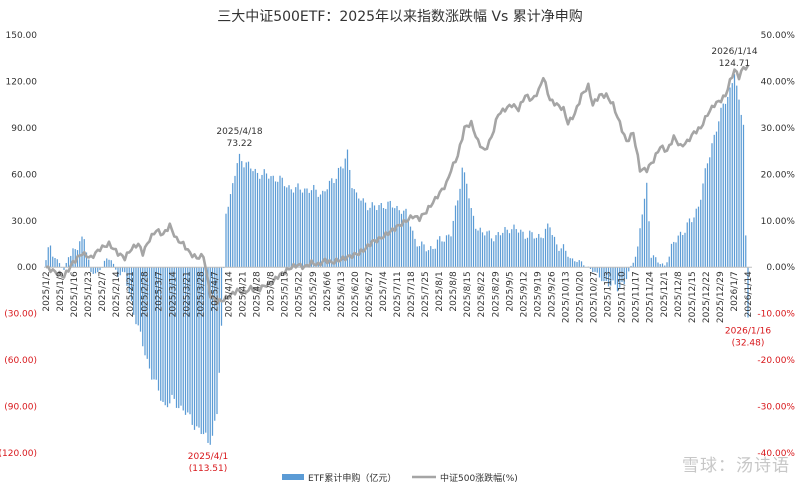 This screenshot has height=488, width=800. Describe the element at coordinates (117, 294) in the screenshot. I see `x-axis-tick-label: 2025/2/14` at that location.